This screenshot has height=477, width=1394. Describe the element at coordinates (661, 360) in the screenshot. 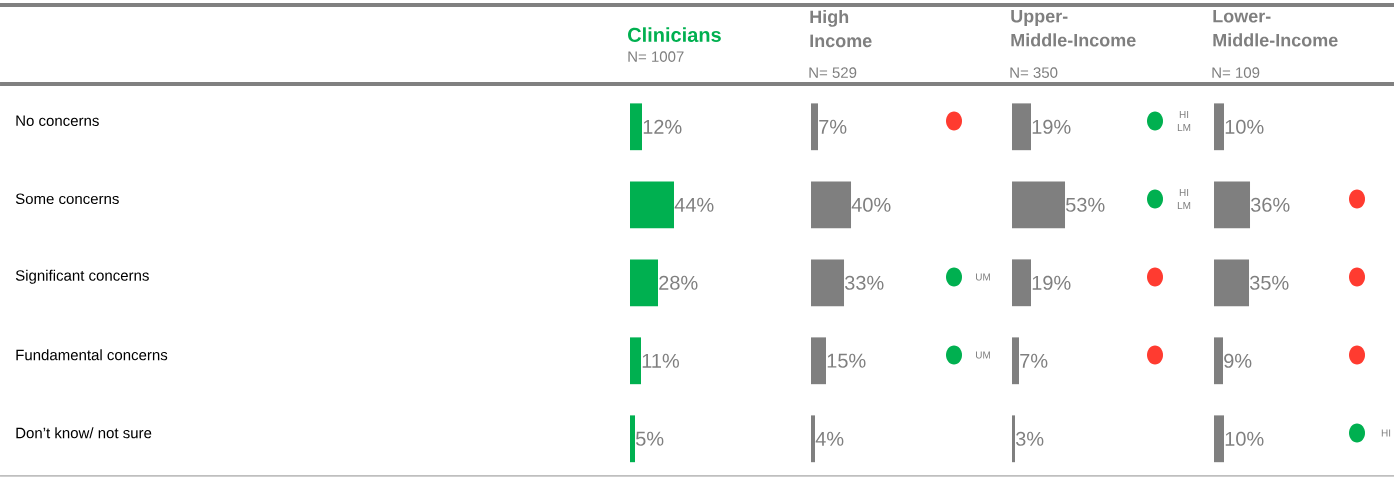

I see `data-label: 11%` at that location.